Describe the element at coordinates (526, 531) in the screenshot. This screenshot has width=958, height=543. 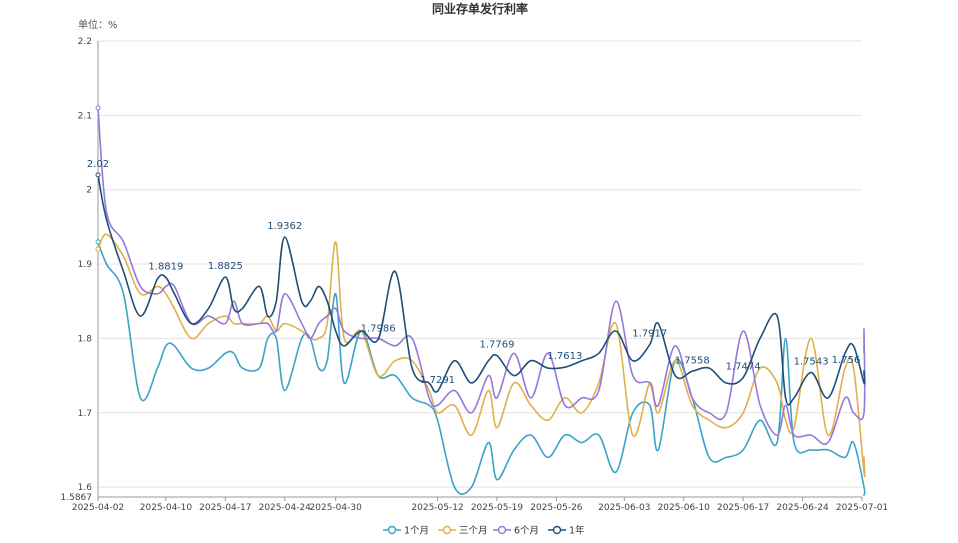
I see `legend-label: 6个月` at that location.